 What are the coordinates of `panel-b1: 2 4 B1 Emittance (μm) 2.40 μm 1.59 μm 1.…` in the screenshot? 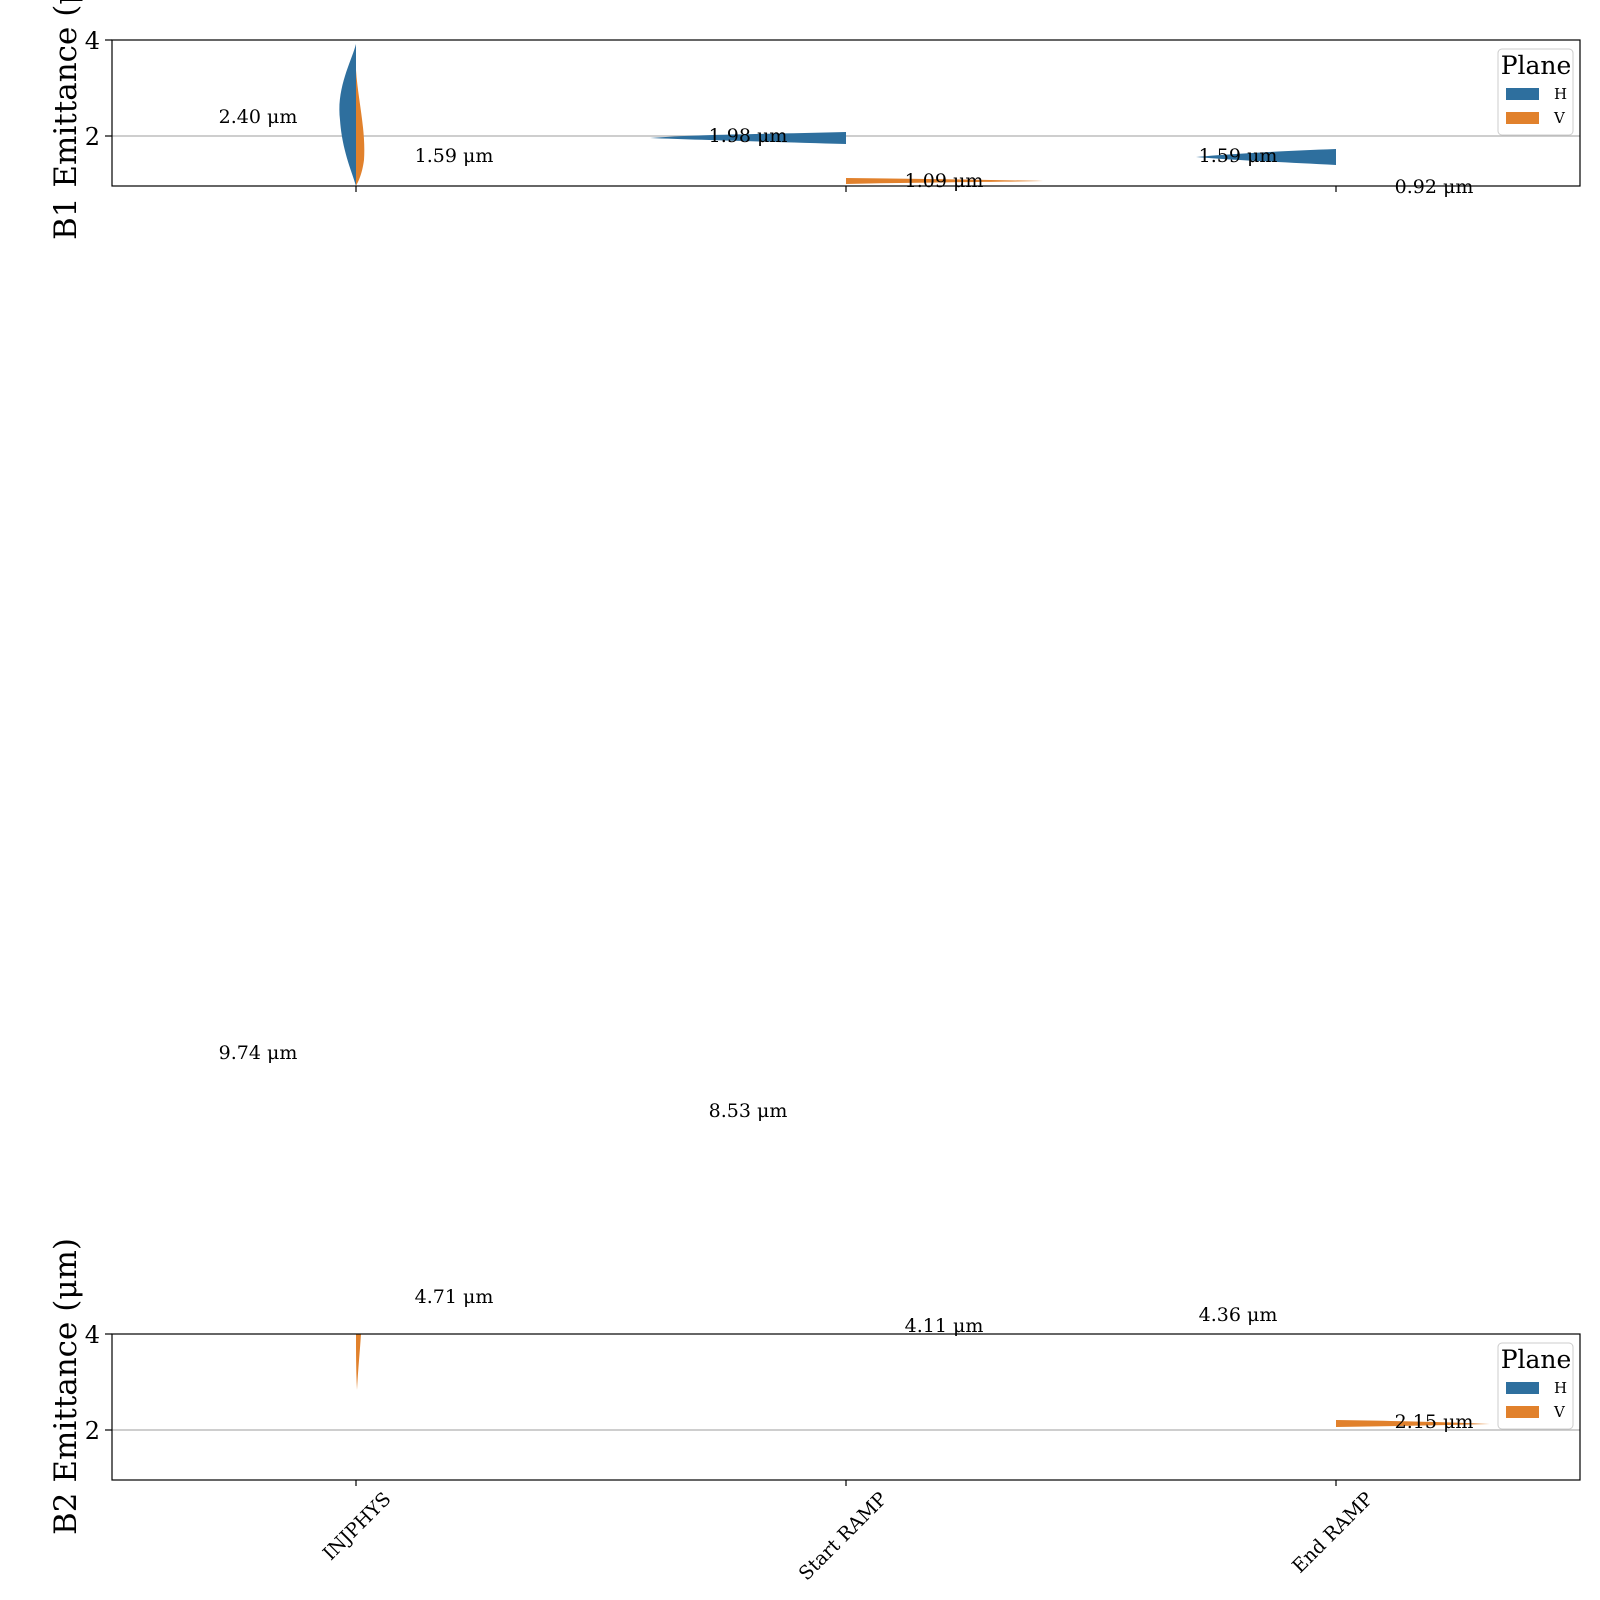 It's located at (814, 120).